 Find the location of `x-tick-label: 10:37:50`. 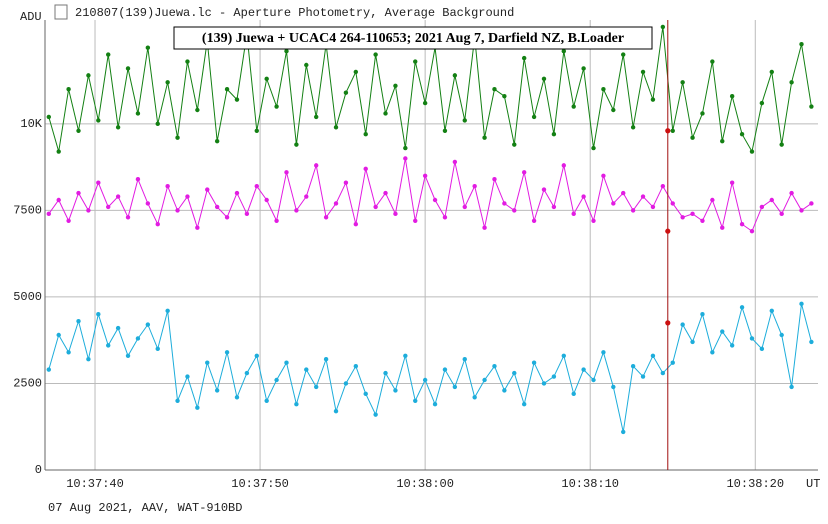

x-tick-label: 10:37:50 is located at coordinates (260, 484).